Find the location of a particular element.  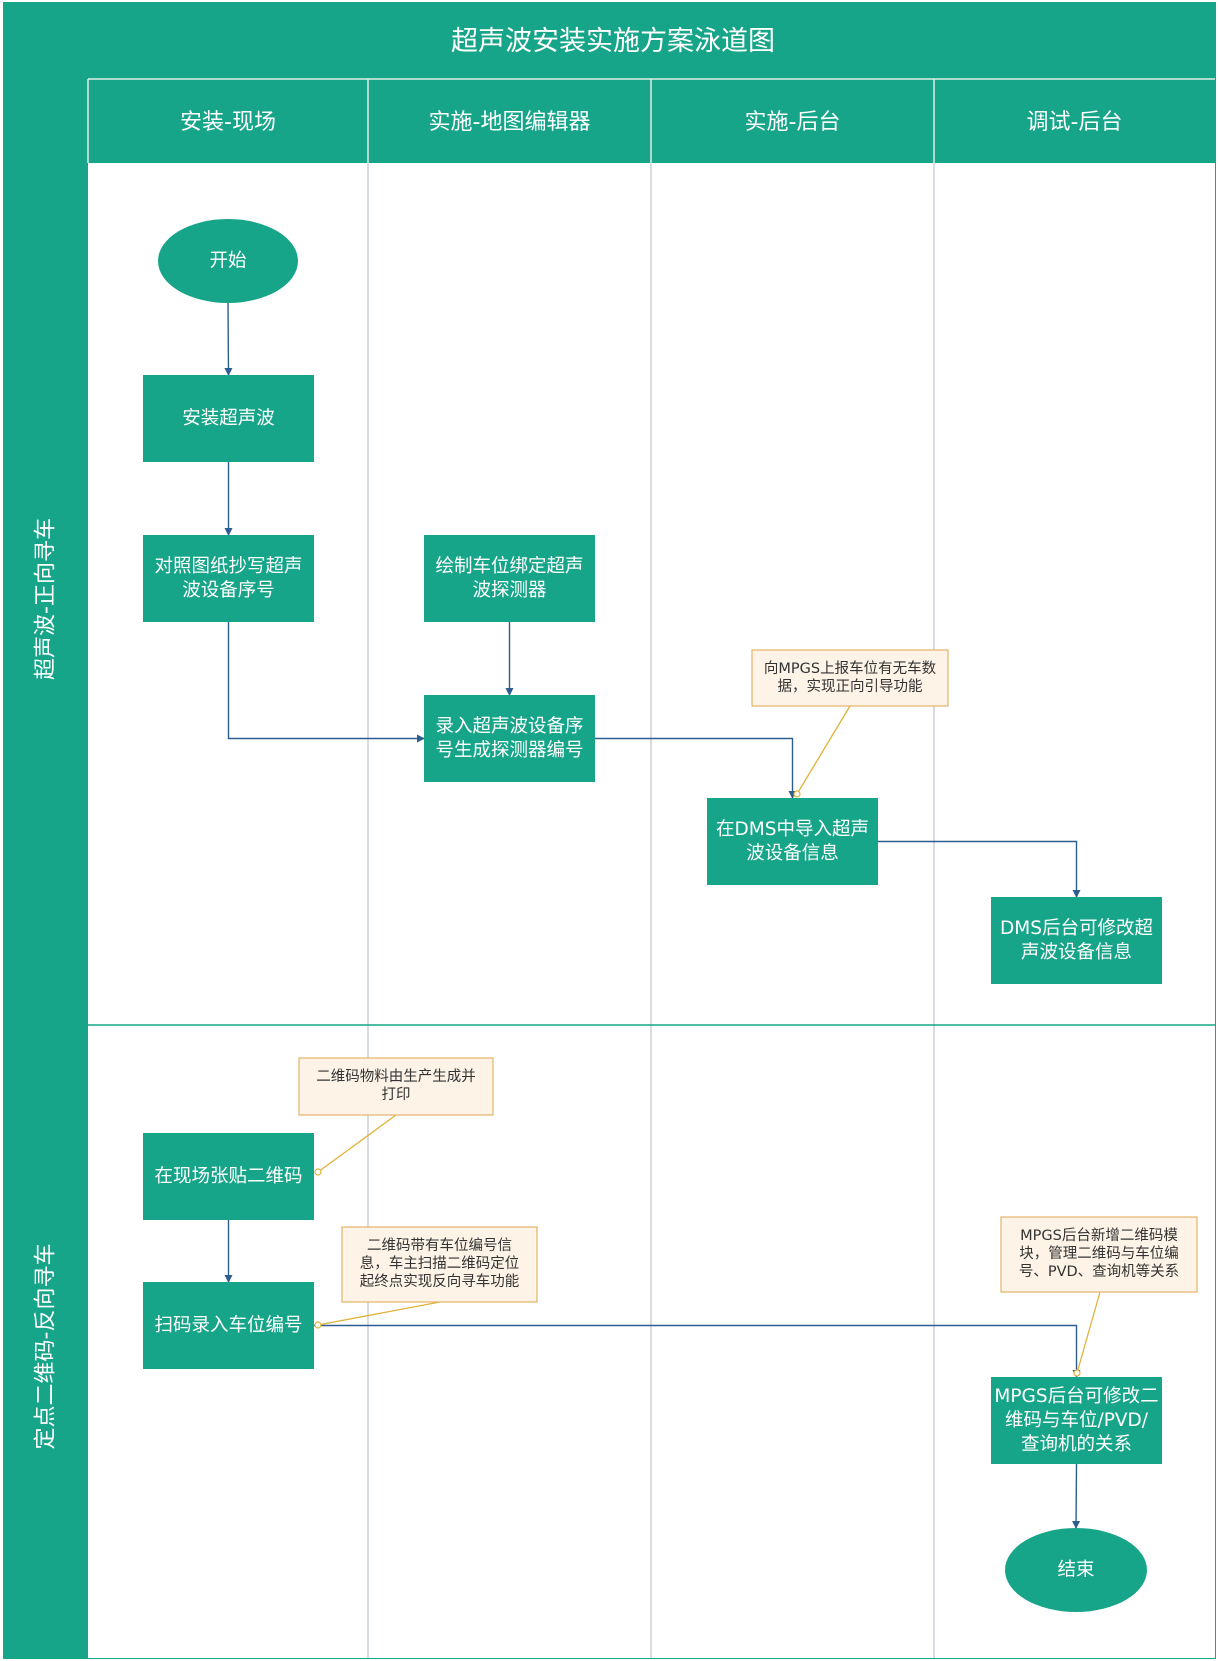

row-label-1: 超声波-正向寻车 is located at coordinates (46, 599).